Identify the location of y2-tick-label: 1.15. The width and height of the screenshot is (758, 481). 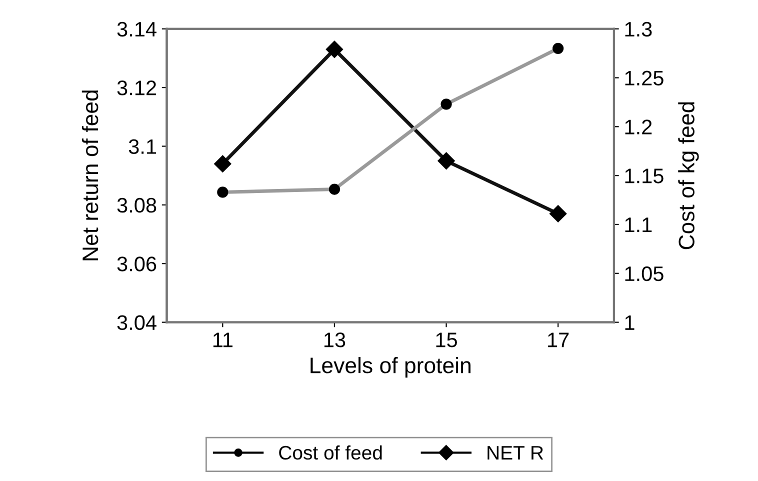
(644, 176).